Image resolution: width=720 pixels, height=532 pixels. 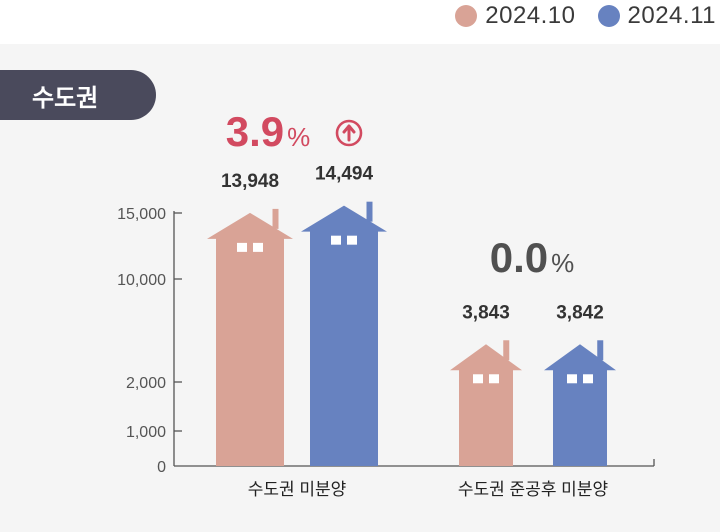 I want to click on category-label: 수도권 미분양, so click(x=297, y=489).